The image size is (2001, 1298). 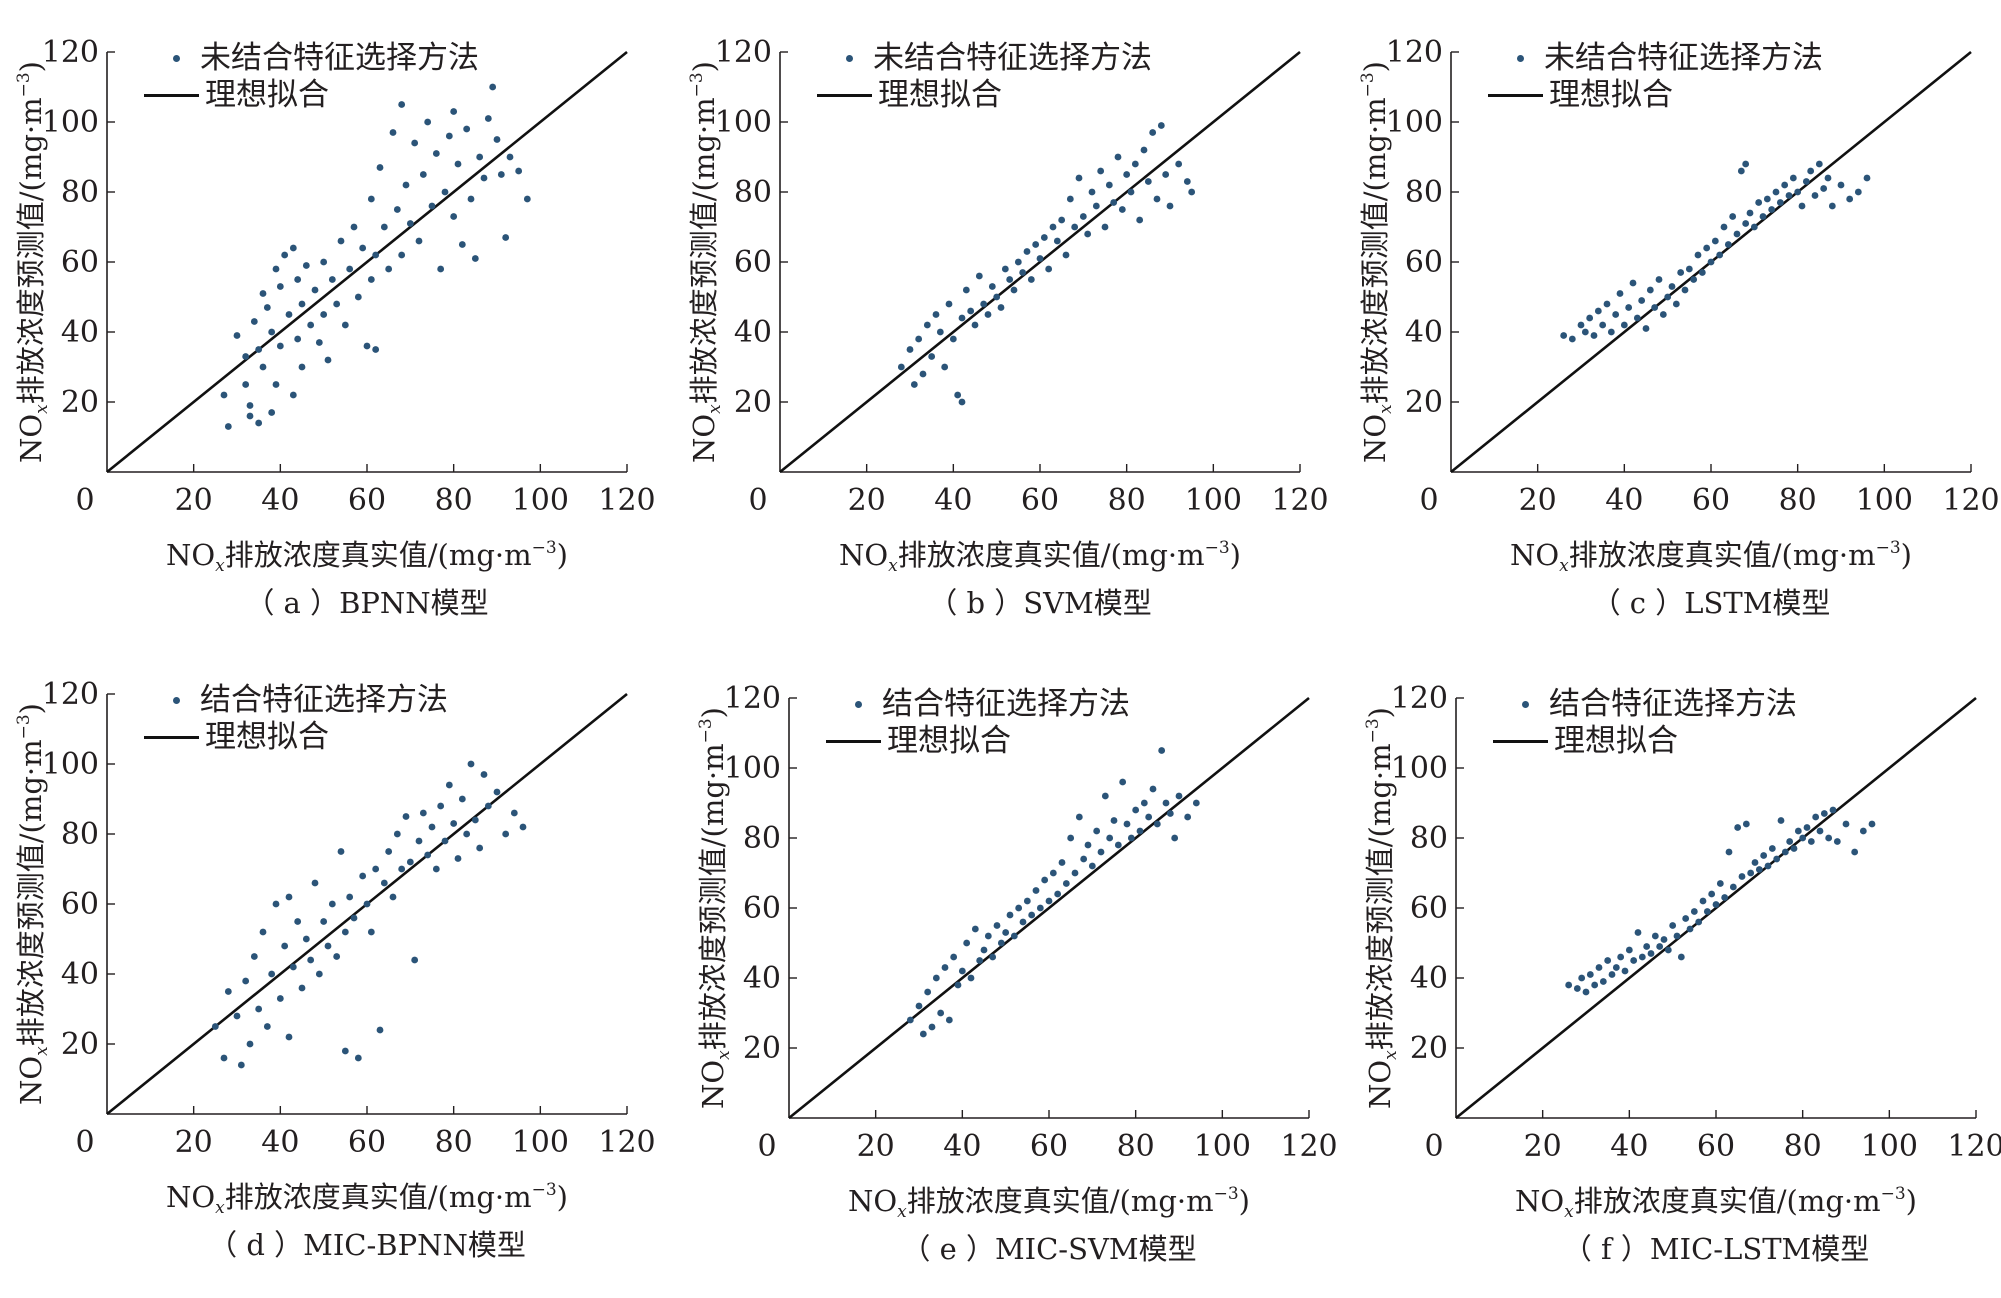 I want to click on x-tick-label: 80, so click(x=1803, y=1146).